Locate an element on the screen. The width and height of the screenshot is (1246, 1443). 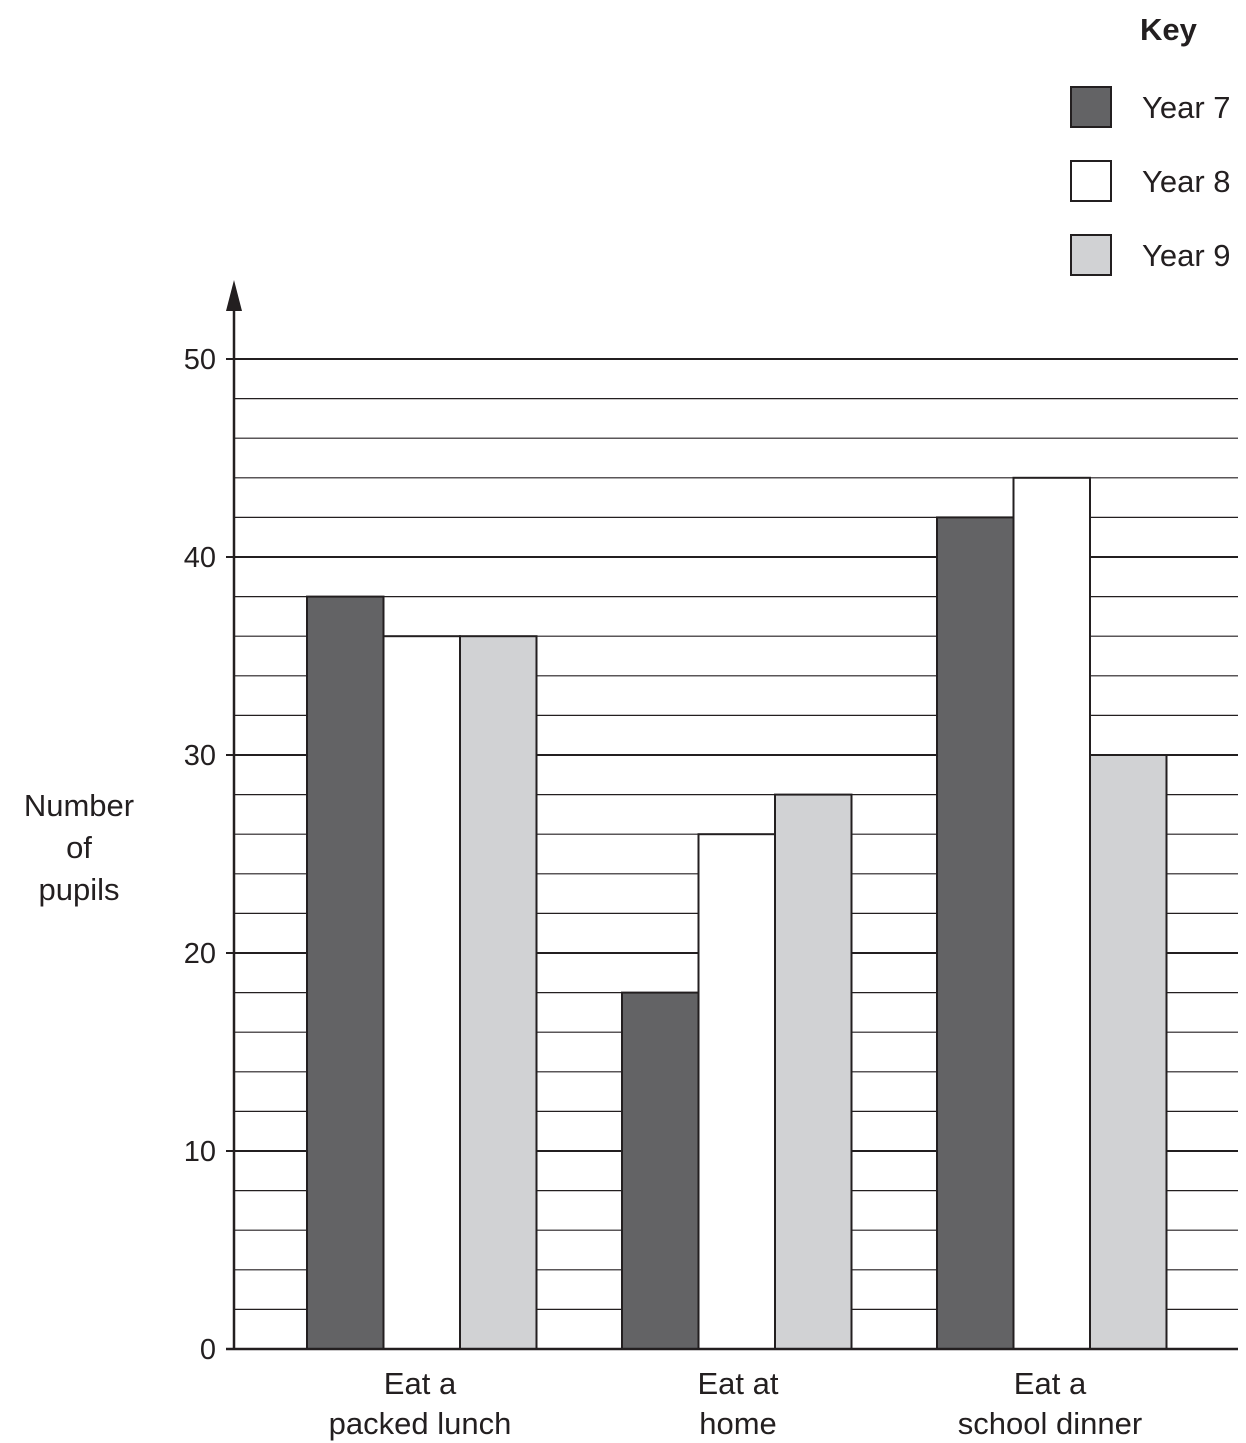
legend-label: Year 9 is located at coordinates (1186, 255).